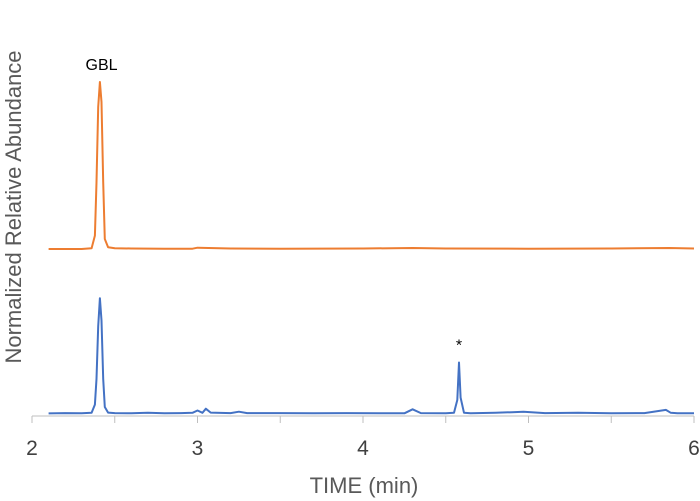 Image resolution: width=700 pixels, height=501 pixels. Describe the element at coordinates (363, 448) in the screenshot. I see `x-tick-label: 4` at that location.